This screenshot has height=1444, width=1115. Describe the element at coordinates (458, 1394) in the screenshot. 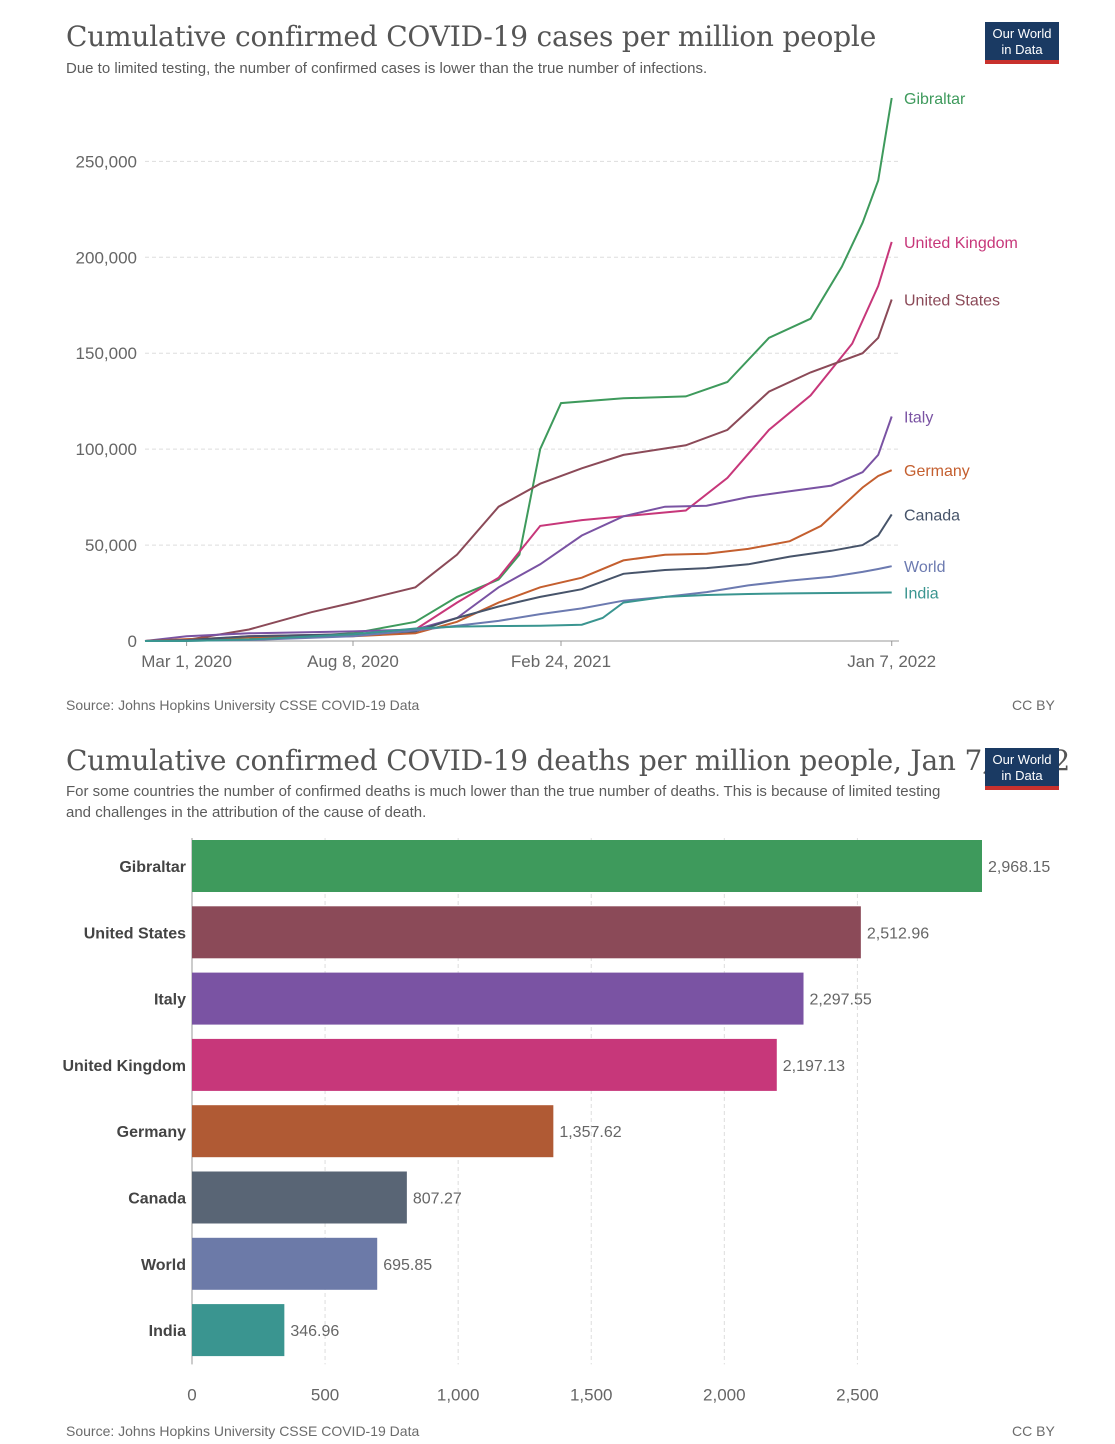

I see `x-tick-label: 1,000` at that location.